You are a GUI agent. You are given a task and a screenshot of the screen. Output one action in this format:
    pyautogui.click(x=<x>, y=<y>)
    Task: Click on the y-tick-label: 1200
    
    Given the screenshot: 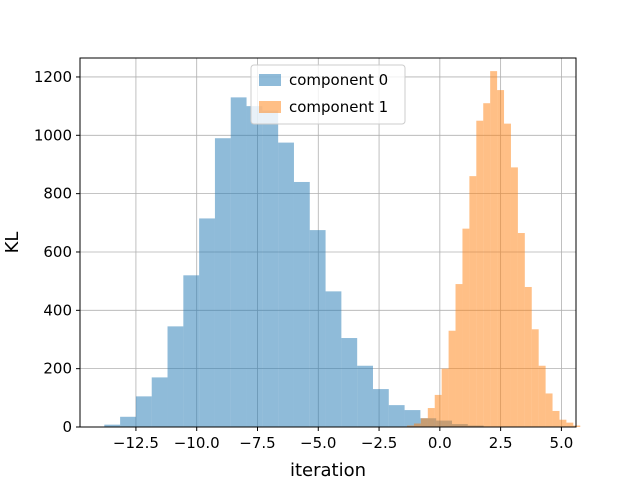 What is the action you would take?
    pyautogui.click(x=53, y=77)
    